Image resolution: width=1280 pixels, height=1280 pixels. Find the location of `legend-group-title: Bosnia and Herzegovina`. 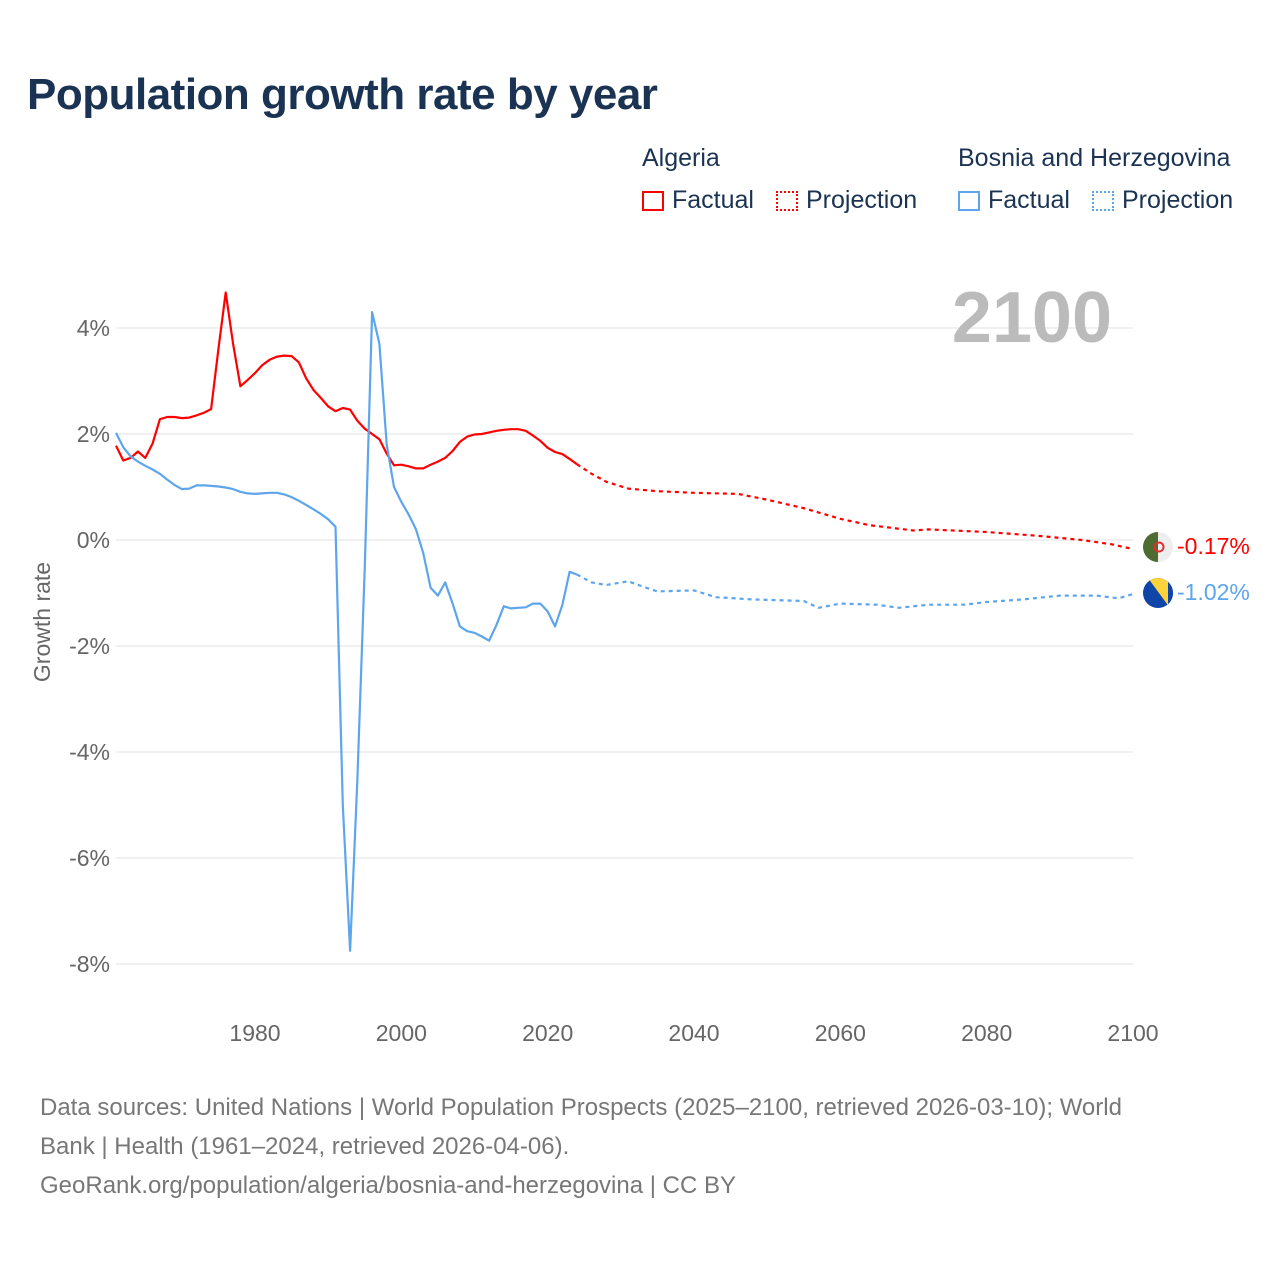

legend-group-title: Bosnia and Herzegovina is located at coordinates (1094, 158).